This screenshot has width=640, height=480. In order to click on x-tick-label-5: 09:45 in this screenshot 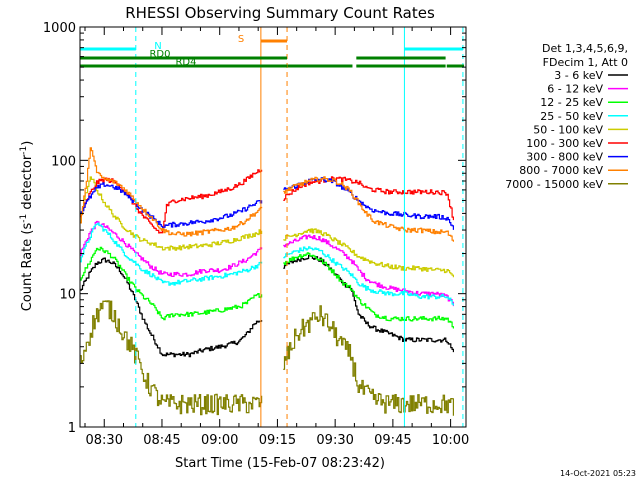, I will do `click(392, 440)`.